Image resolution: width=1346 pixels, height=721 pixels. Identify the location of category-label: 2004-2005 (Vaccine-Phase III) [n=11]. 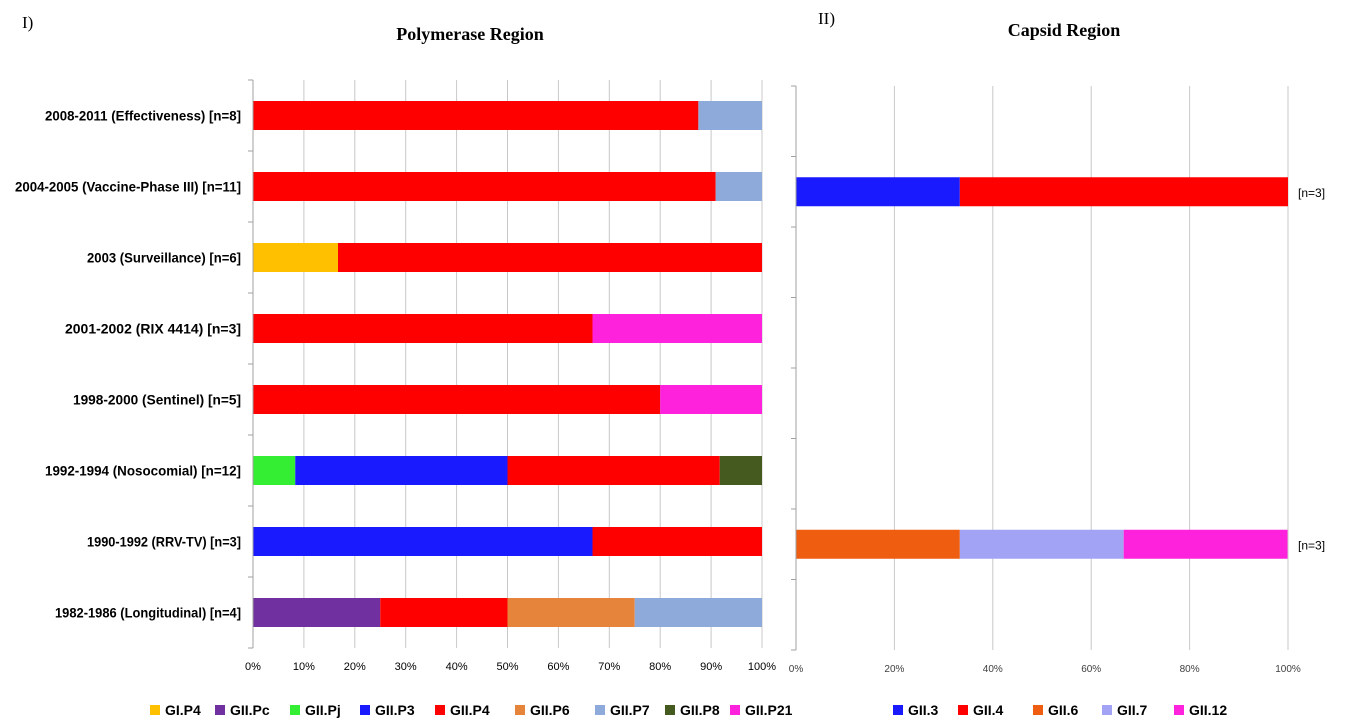
(128, 187).